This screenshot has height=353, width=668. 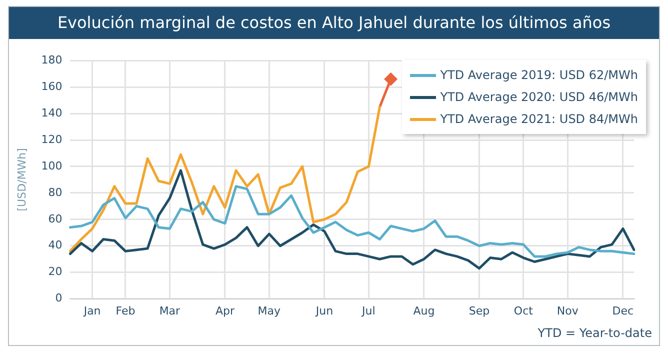 I want to click on y-tick-label: 40, so click(x=55, y=245).